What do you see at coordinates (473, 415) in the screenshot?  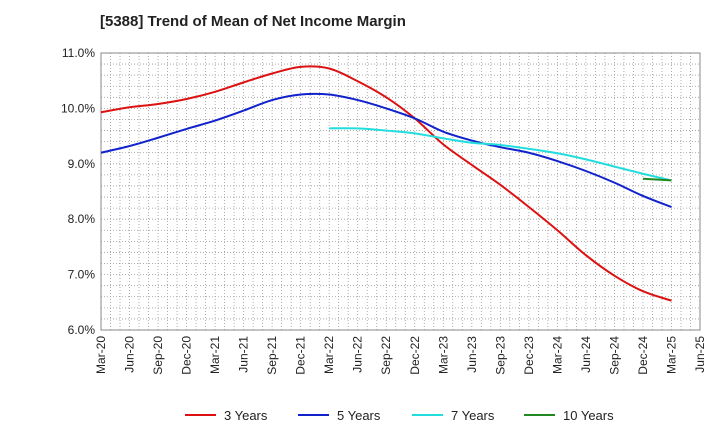 I see `legend-label-7-years: 7 Years` at bounding box center [473, 415].